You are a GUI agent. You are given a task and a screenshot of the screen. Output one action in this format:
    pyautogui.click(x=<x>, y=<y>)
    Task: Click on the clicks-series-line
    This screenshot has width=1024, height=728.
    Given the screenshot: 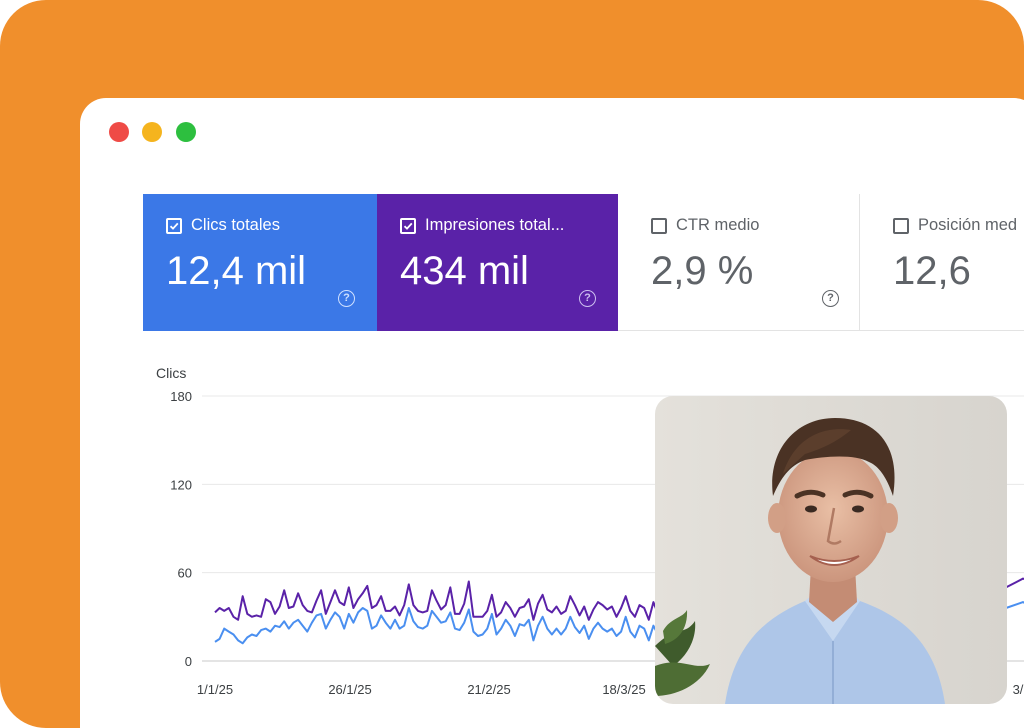 What is the action you would take?
    pyautogui.click(x=436, y=626)
    